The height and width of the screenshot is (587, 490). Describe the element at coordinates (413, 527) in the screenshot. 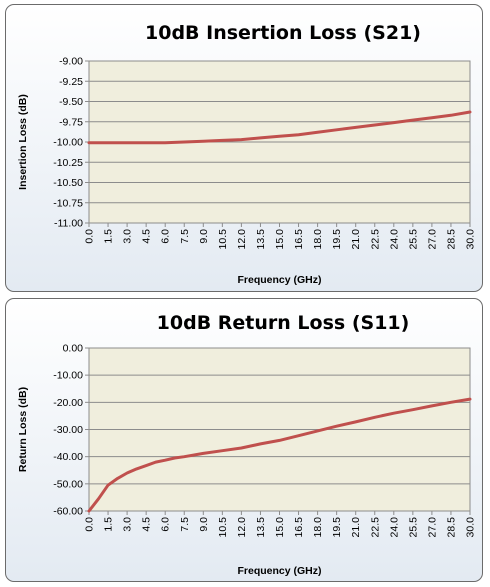

I see `return-loss-x-tick-label: 25.5` at that location.